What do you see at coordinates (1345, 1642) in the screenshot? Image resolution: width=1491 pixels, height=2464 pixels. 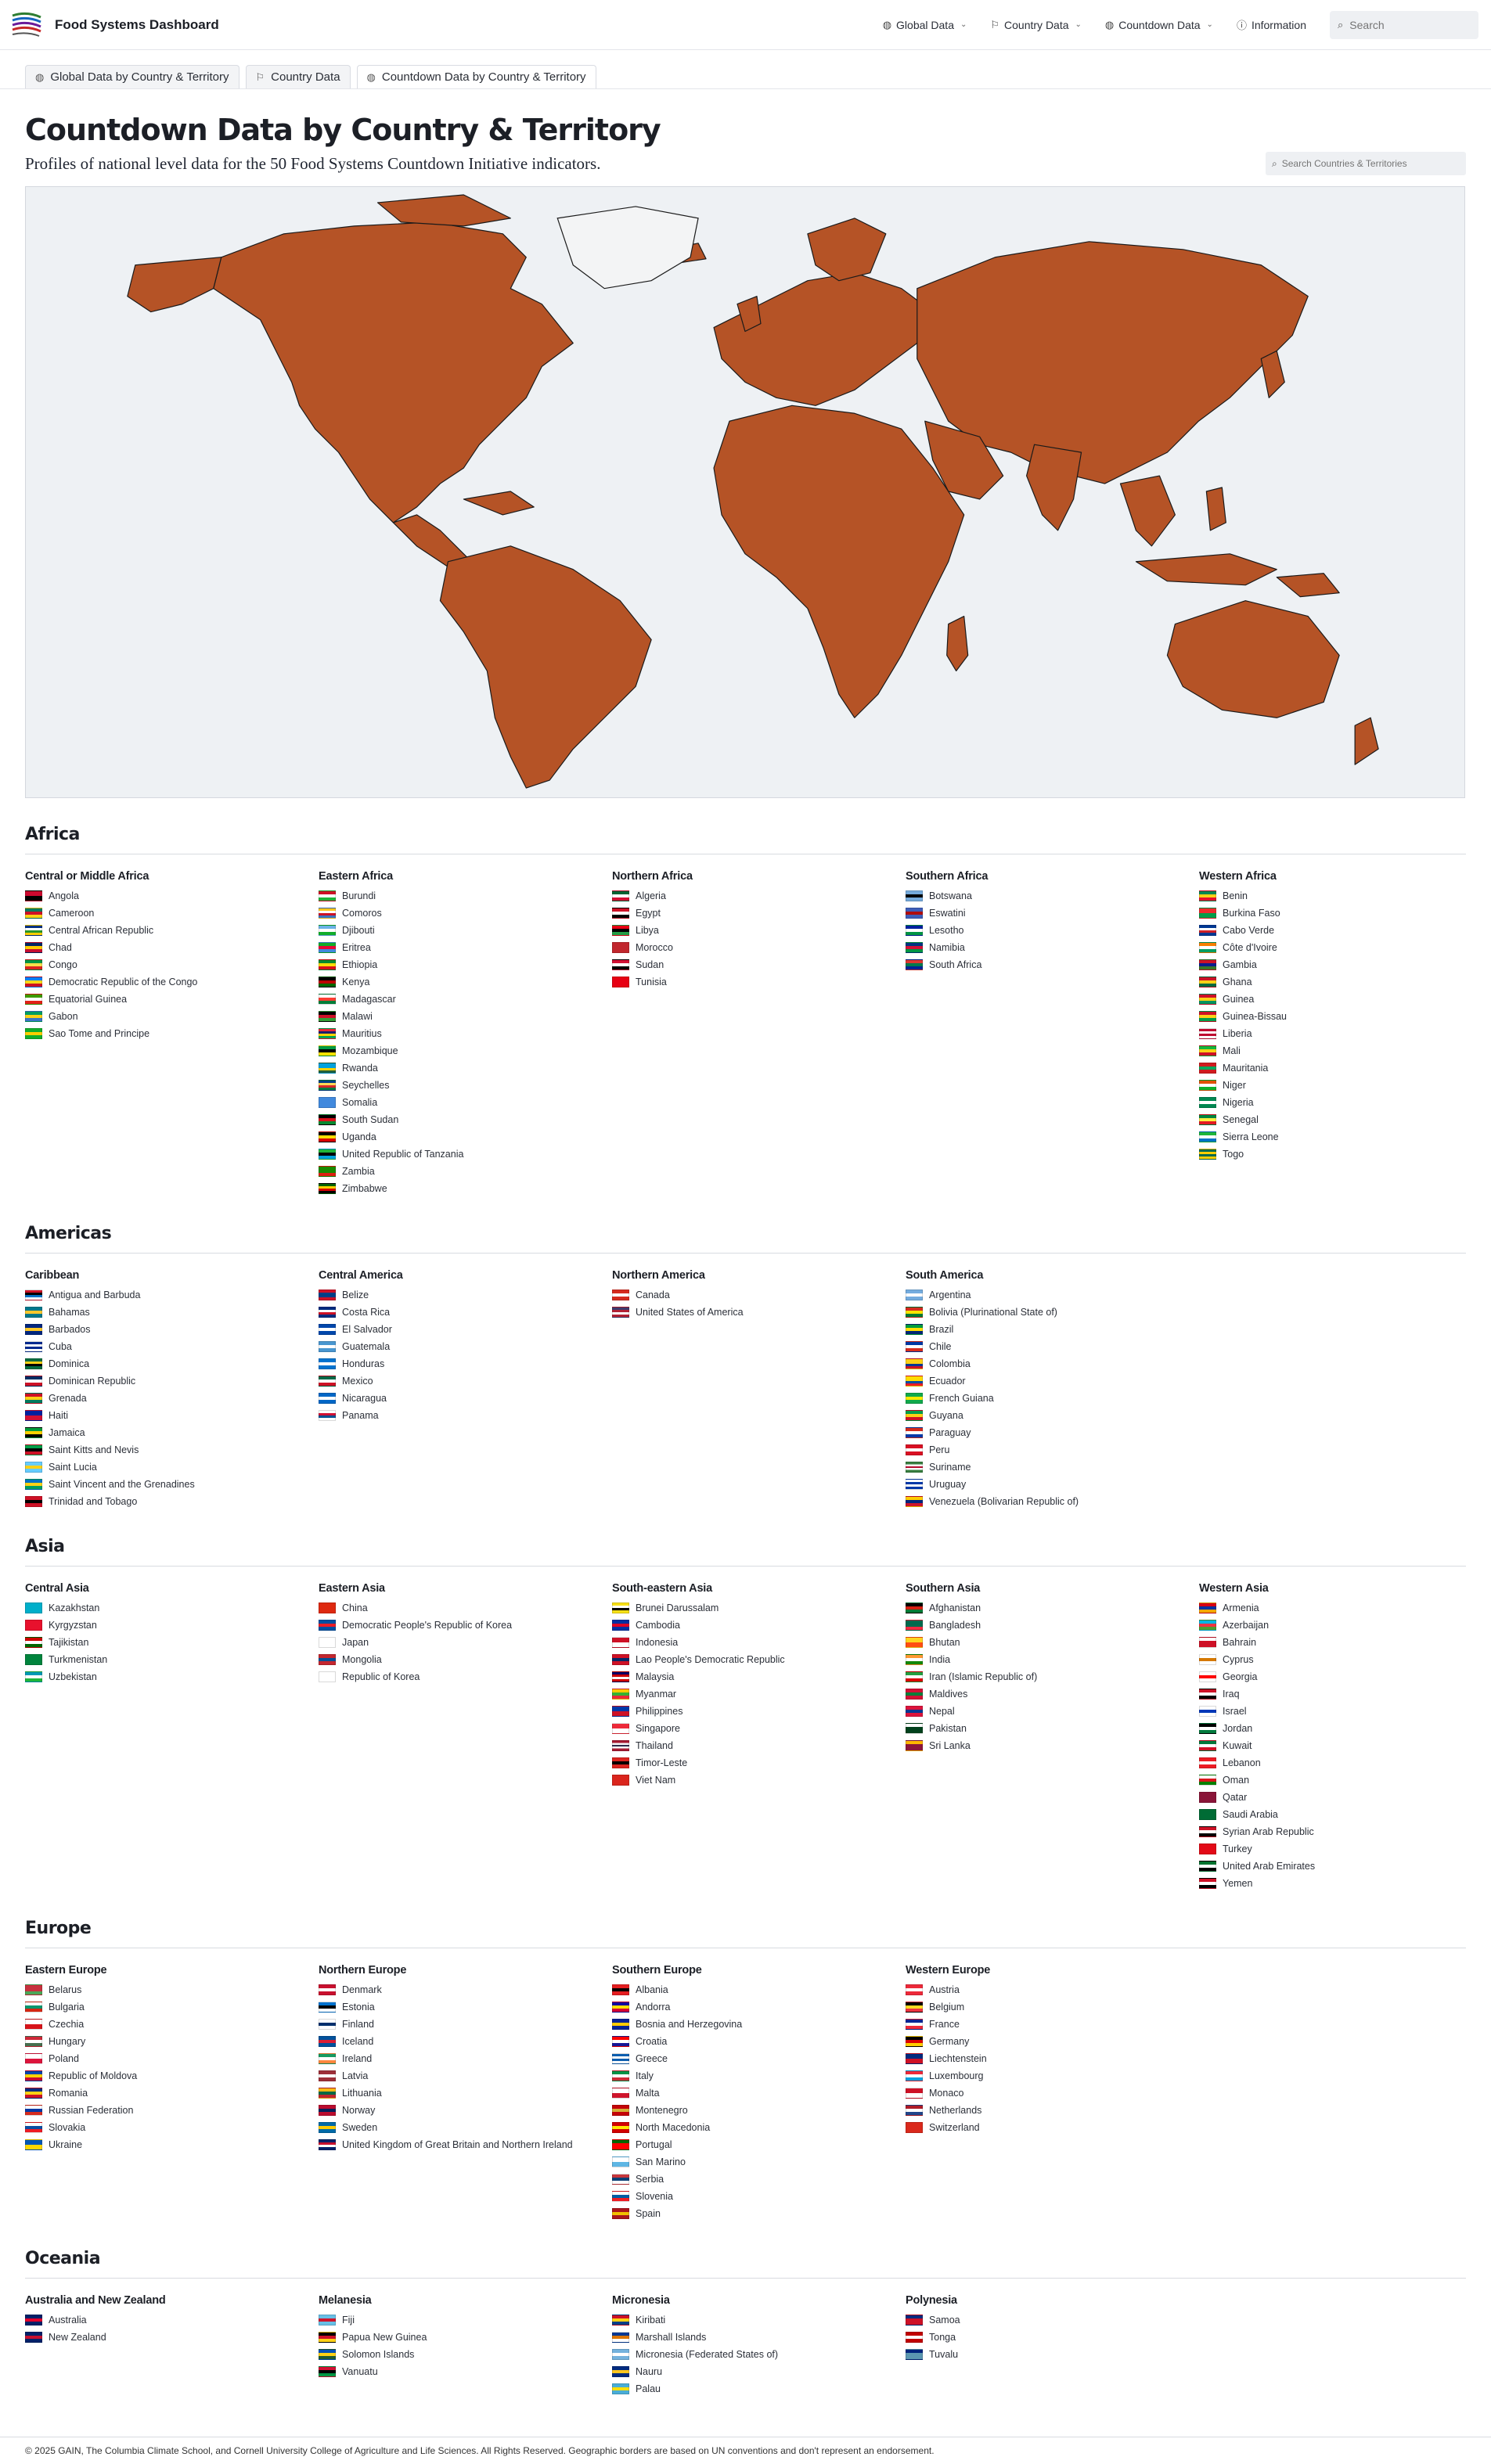 I see `country-link: Bahrain` at bounding box center [1345, 1642].